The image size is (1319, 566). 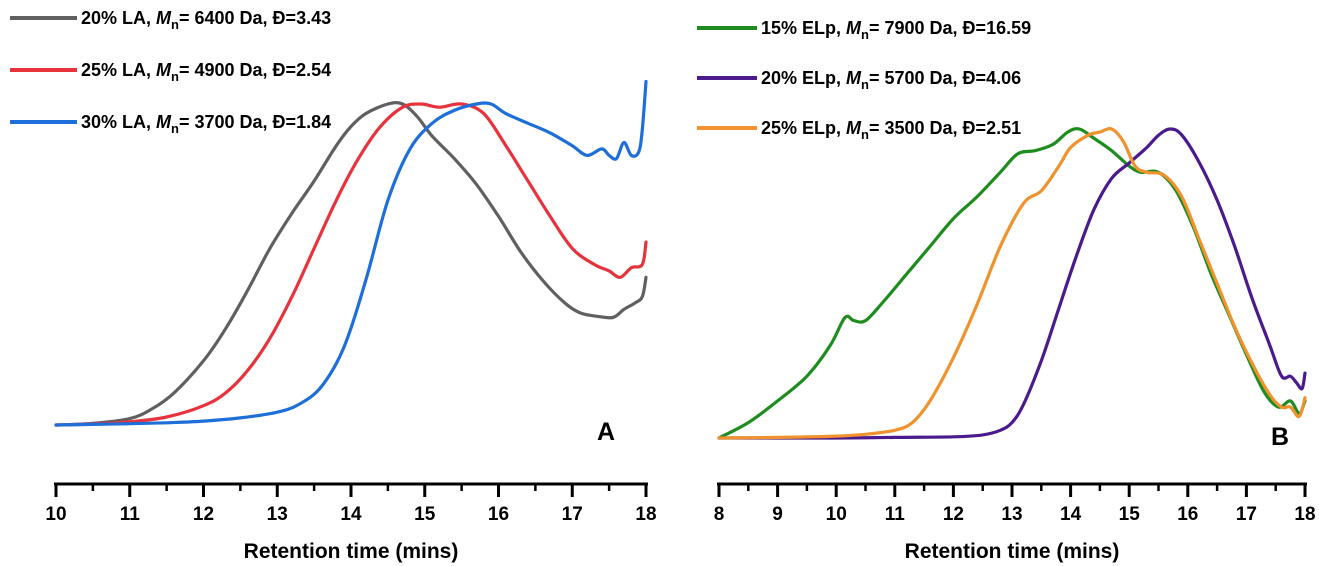 What do you see at coordinates (206, 124) in the screenshot?
I see `legend-label: 30% LA, Mn= 3700 Da, Đ=1.84` at bounding box center [206, 124].